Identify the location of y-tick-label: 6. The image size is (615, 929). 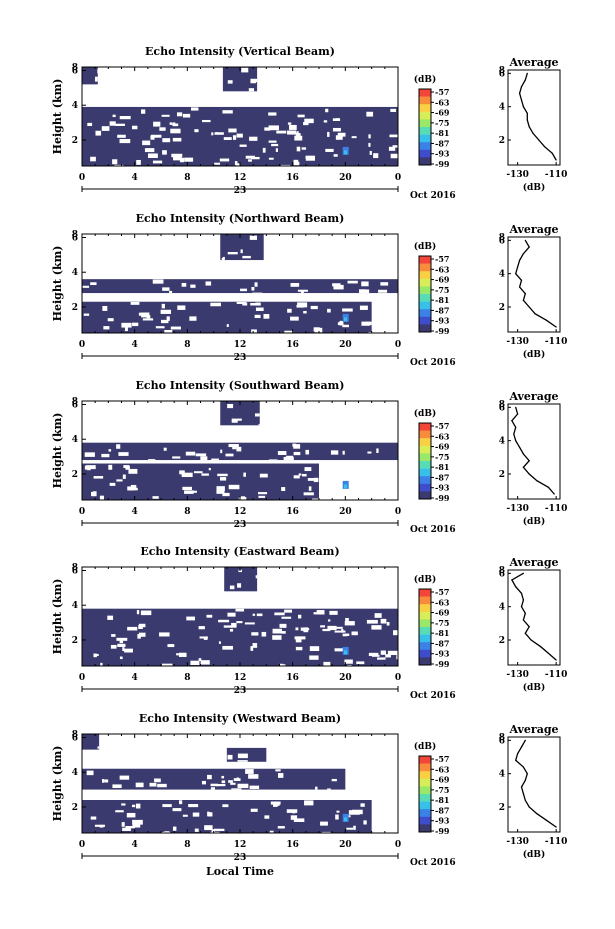
(75, 571).